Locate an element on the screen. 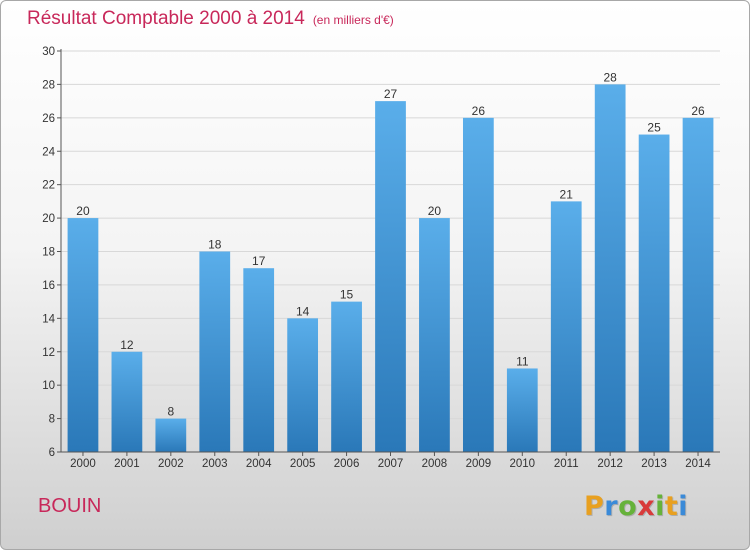 This screenshot has height=550, width=750. y-tick-label-18: 18 is located at coordinates (48, 253).